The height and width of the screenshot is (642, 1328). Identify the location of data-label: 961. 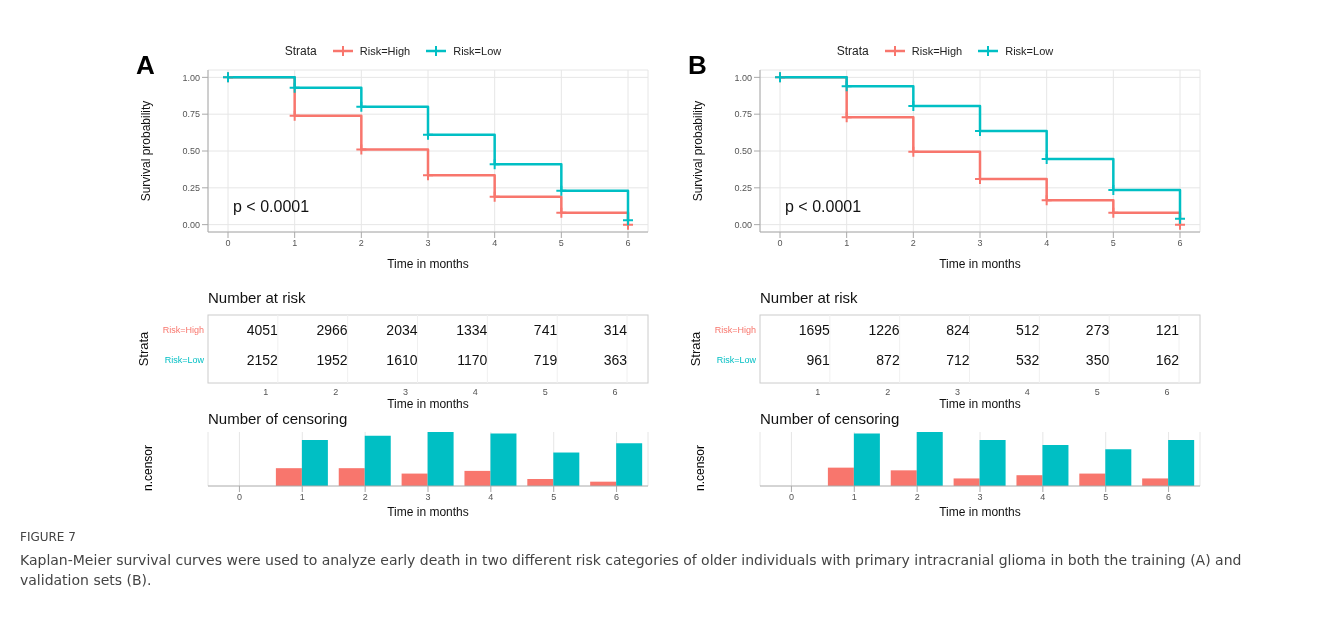
(818, 360).